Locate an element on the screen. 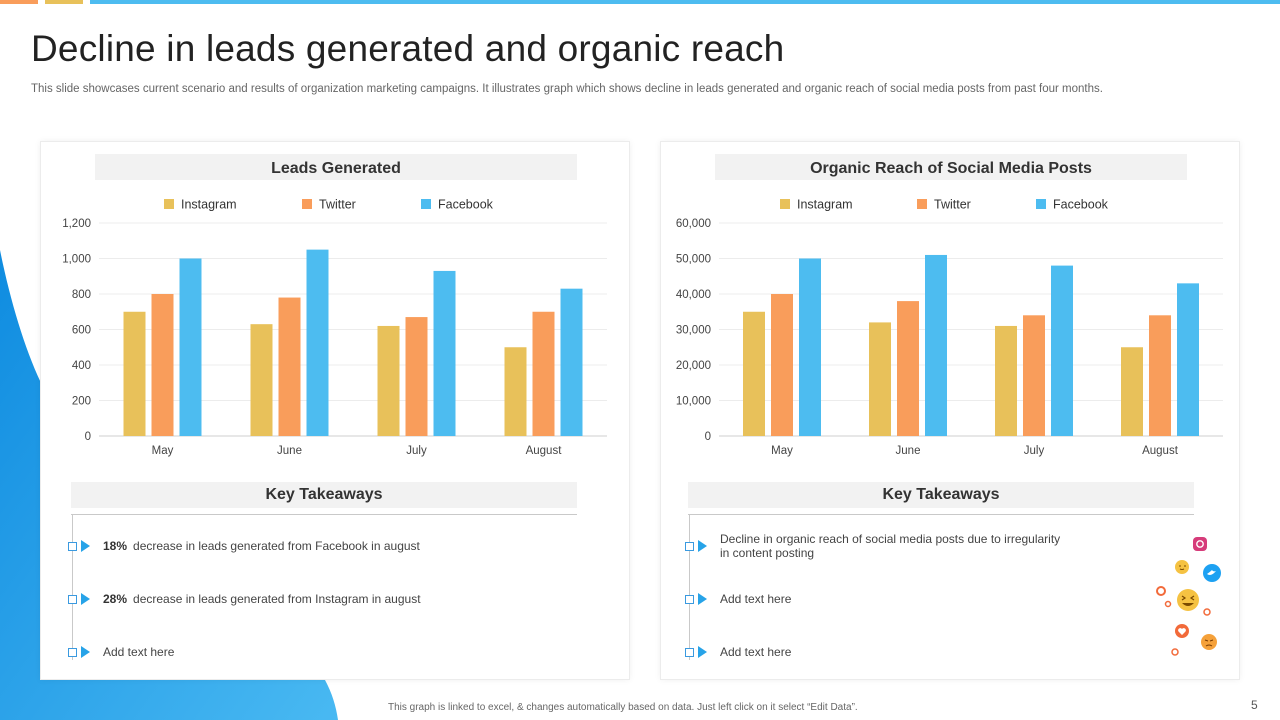 Image resolution: width=1280 pixels, height=720 pixels. y-tick-label: 30,000 is located at coordinates (693, 331).